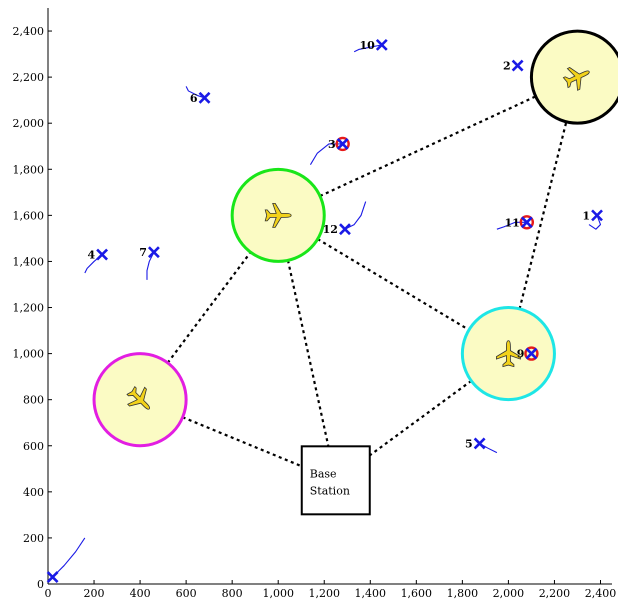  What do you see at coordinates (194, 98) in the screenshot?
I see `user-label: 6` at bounding box center [194, 98].